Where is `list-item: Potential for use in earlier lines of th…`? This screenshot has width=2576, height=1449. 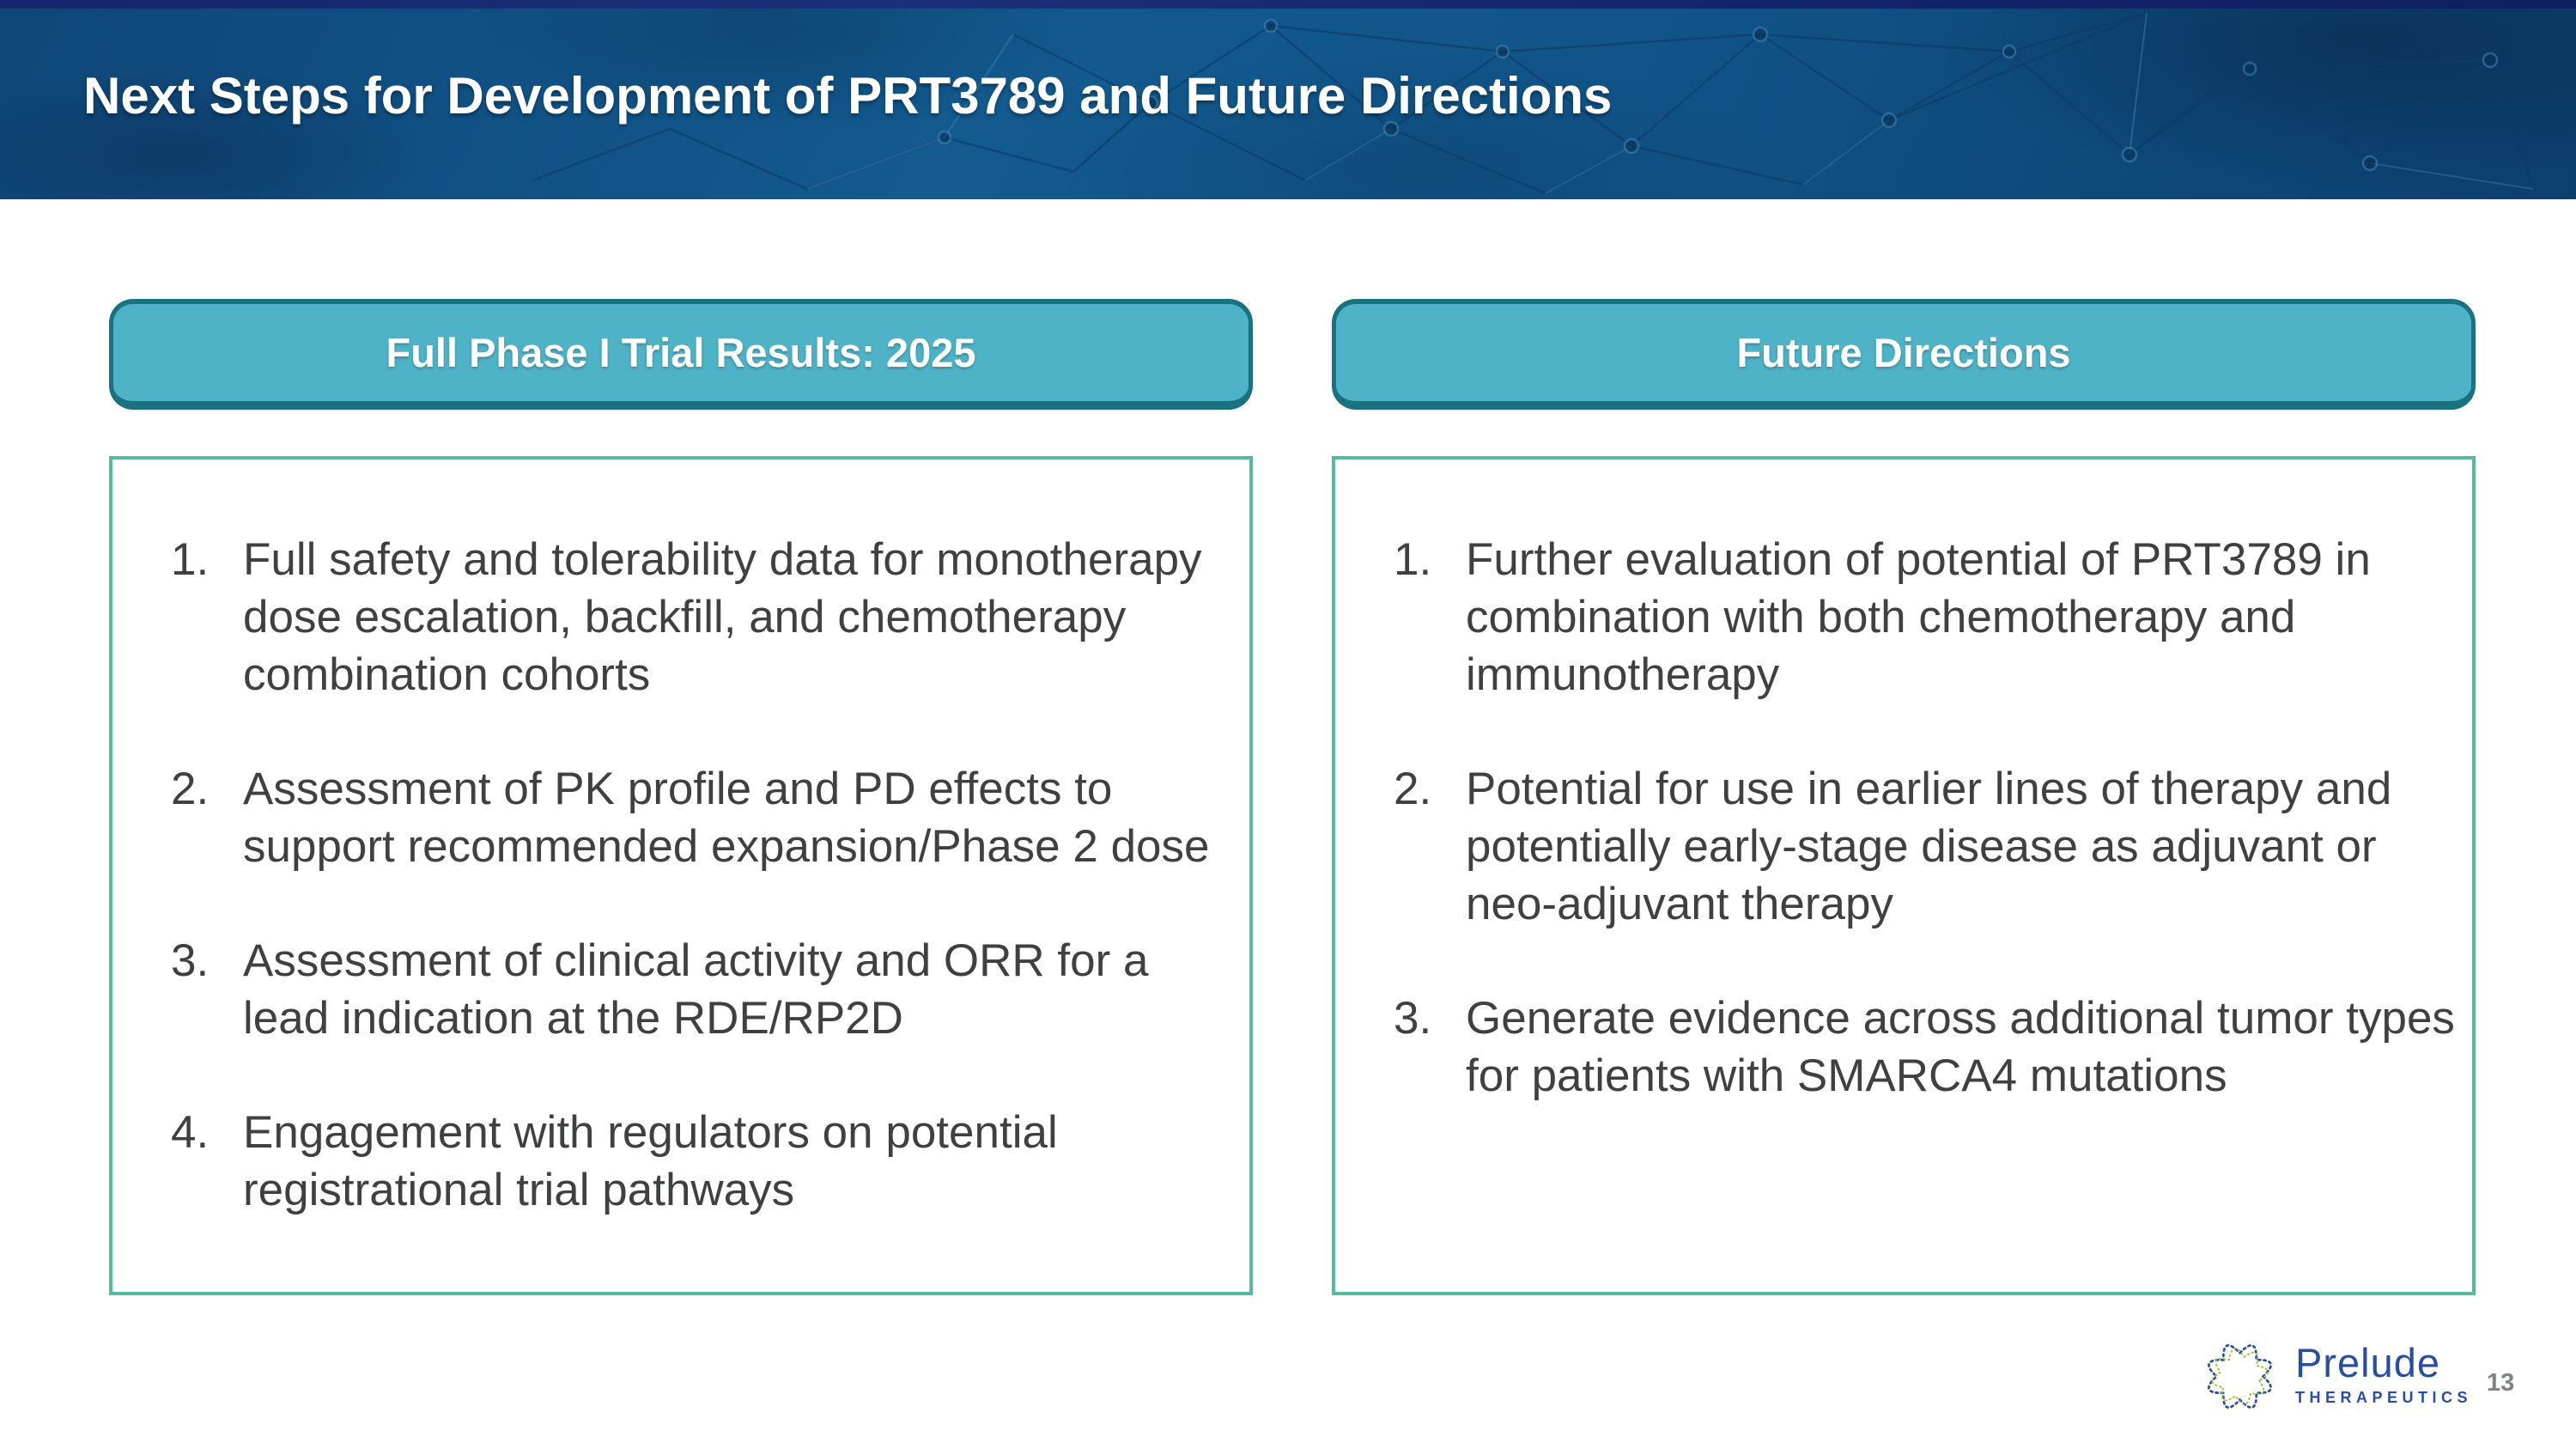
list-item: Potential for use in earlier lines of th… is located at coordinates (1893, 844).